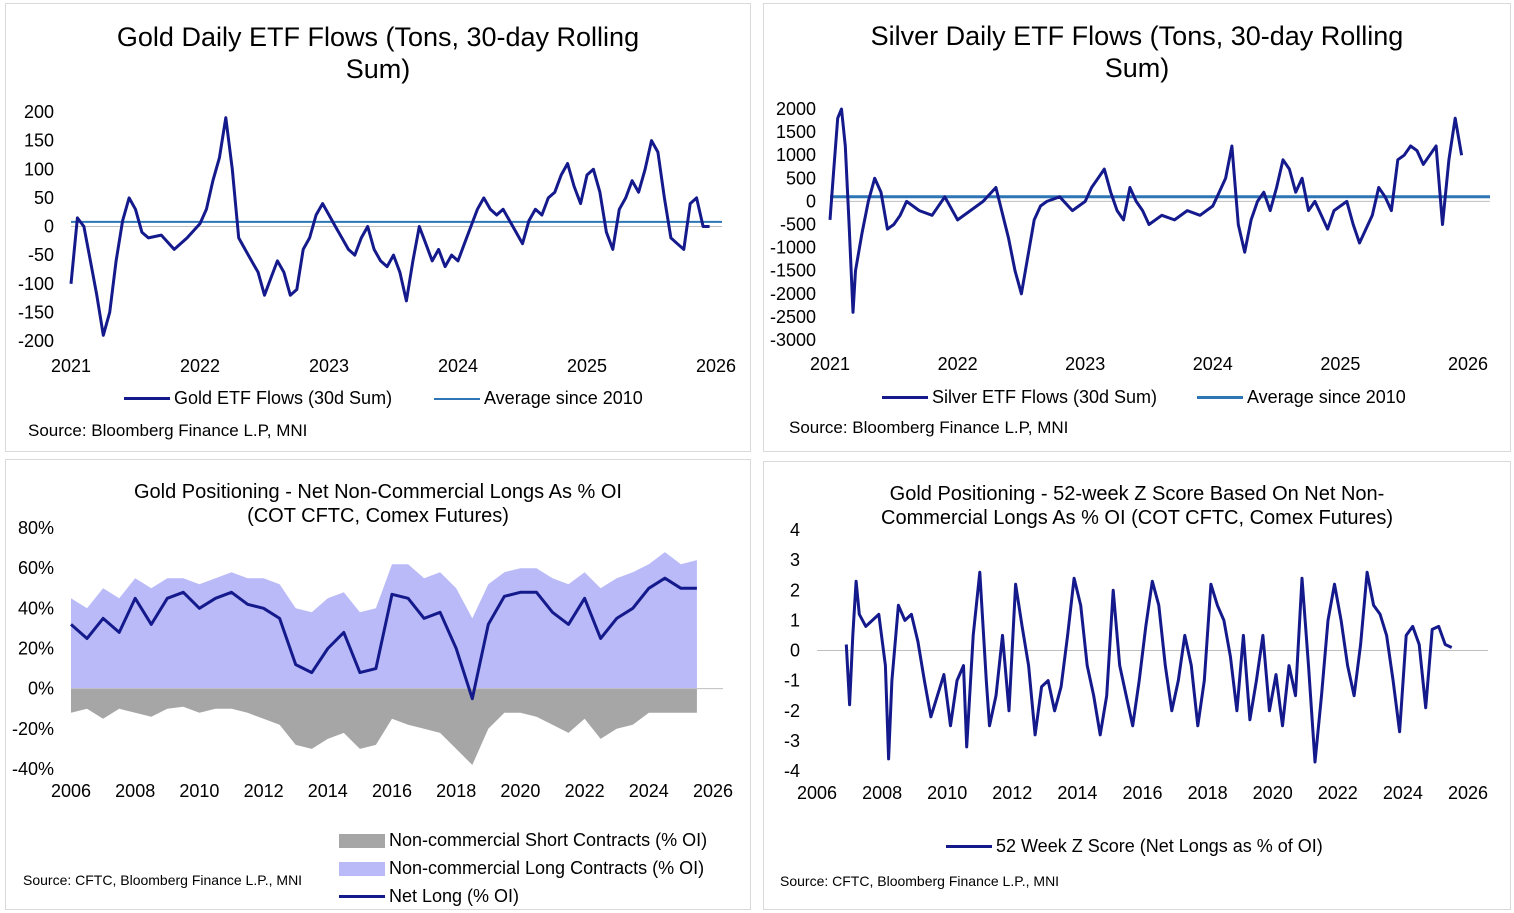  What do you see at coordinates (521, 868) in the screenshot?
I see `legend-cot-long: Non-commercial Long Contracts (% OI)` at bounding box center [521, 868].